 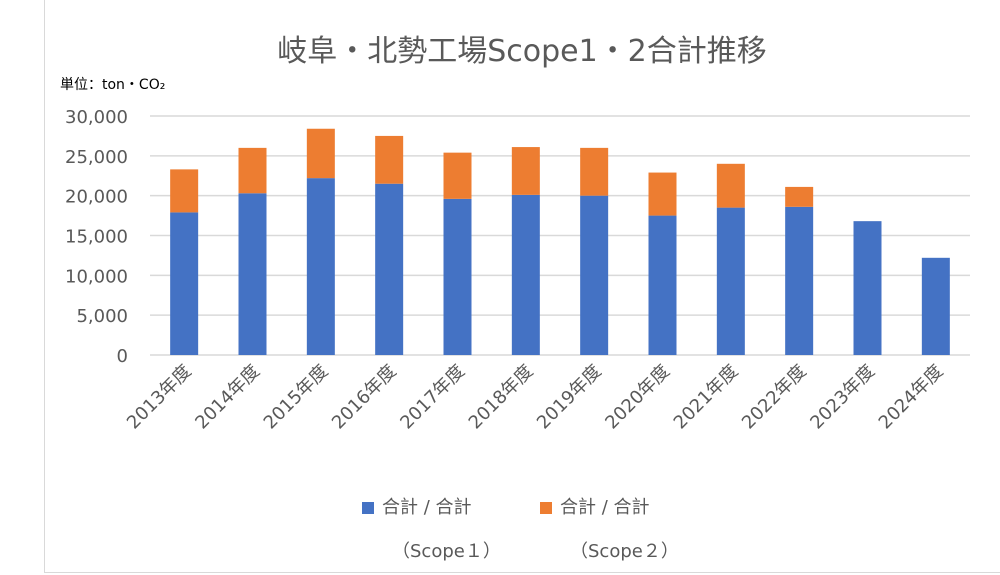 What do you see at coordinates (446, 551) in the screenshot?
I see `legend-label-scope1-sub: （Scope１）` at bounding box center [446, 551].